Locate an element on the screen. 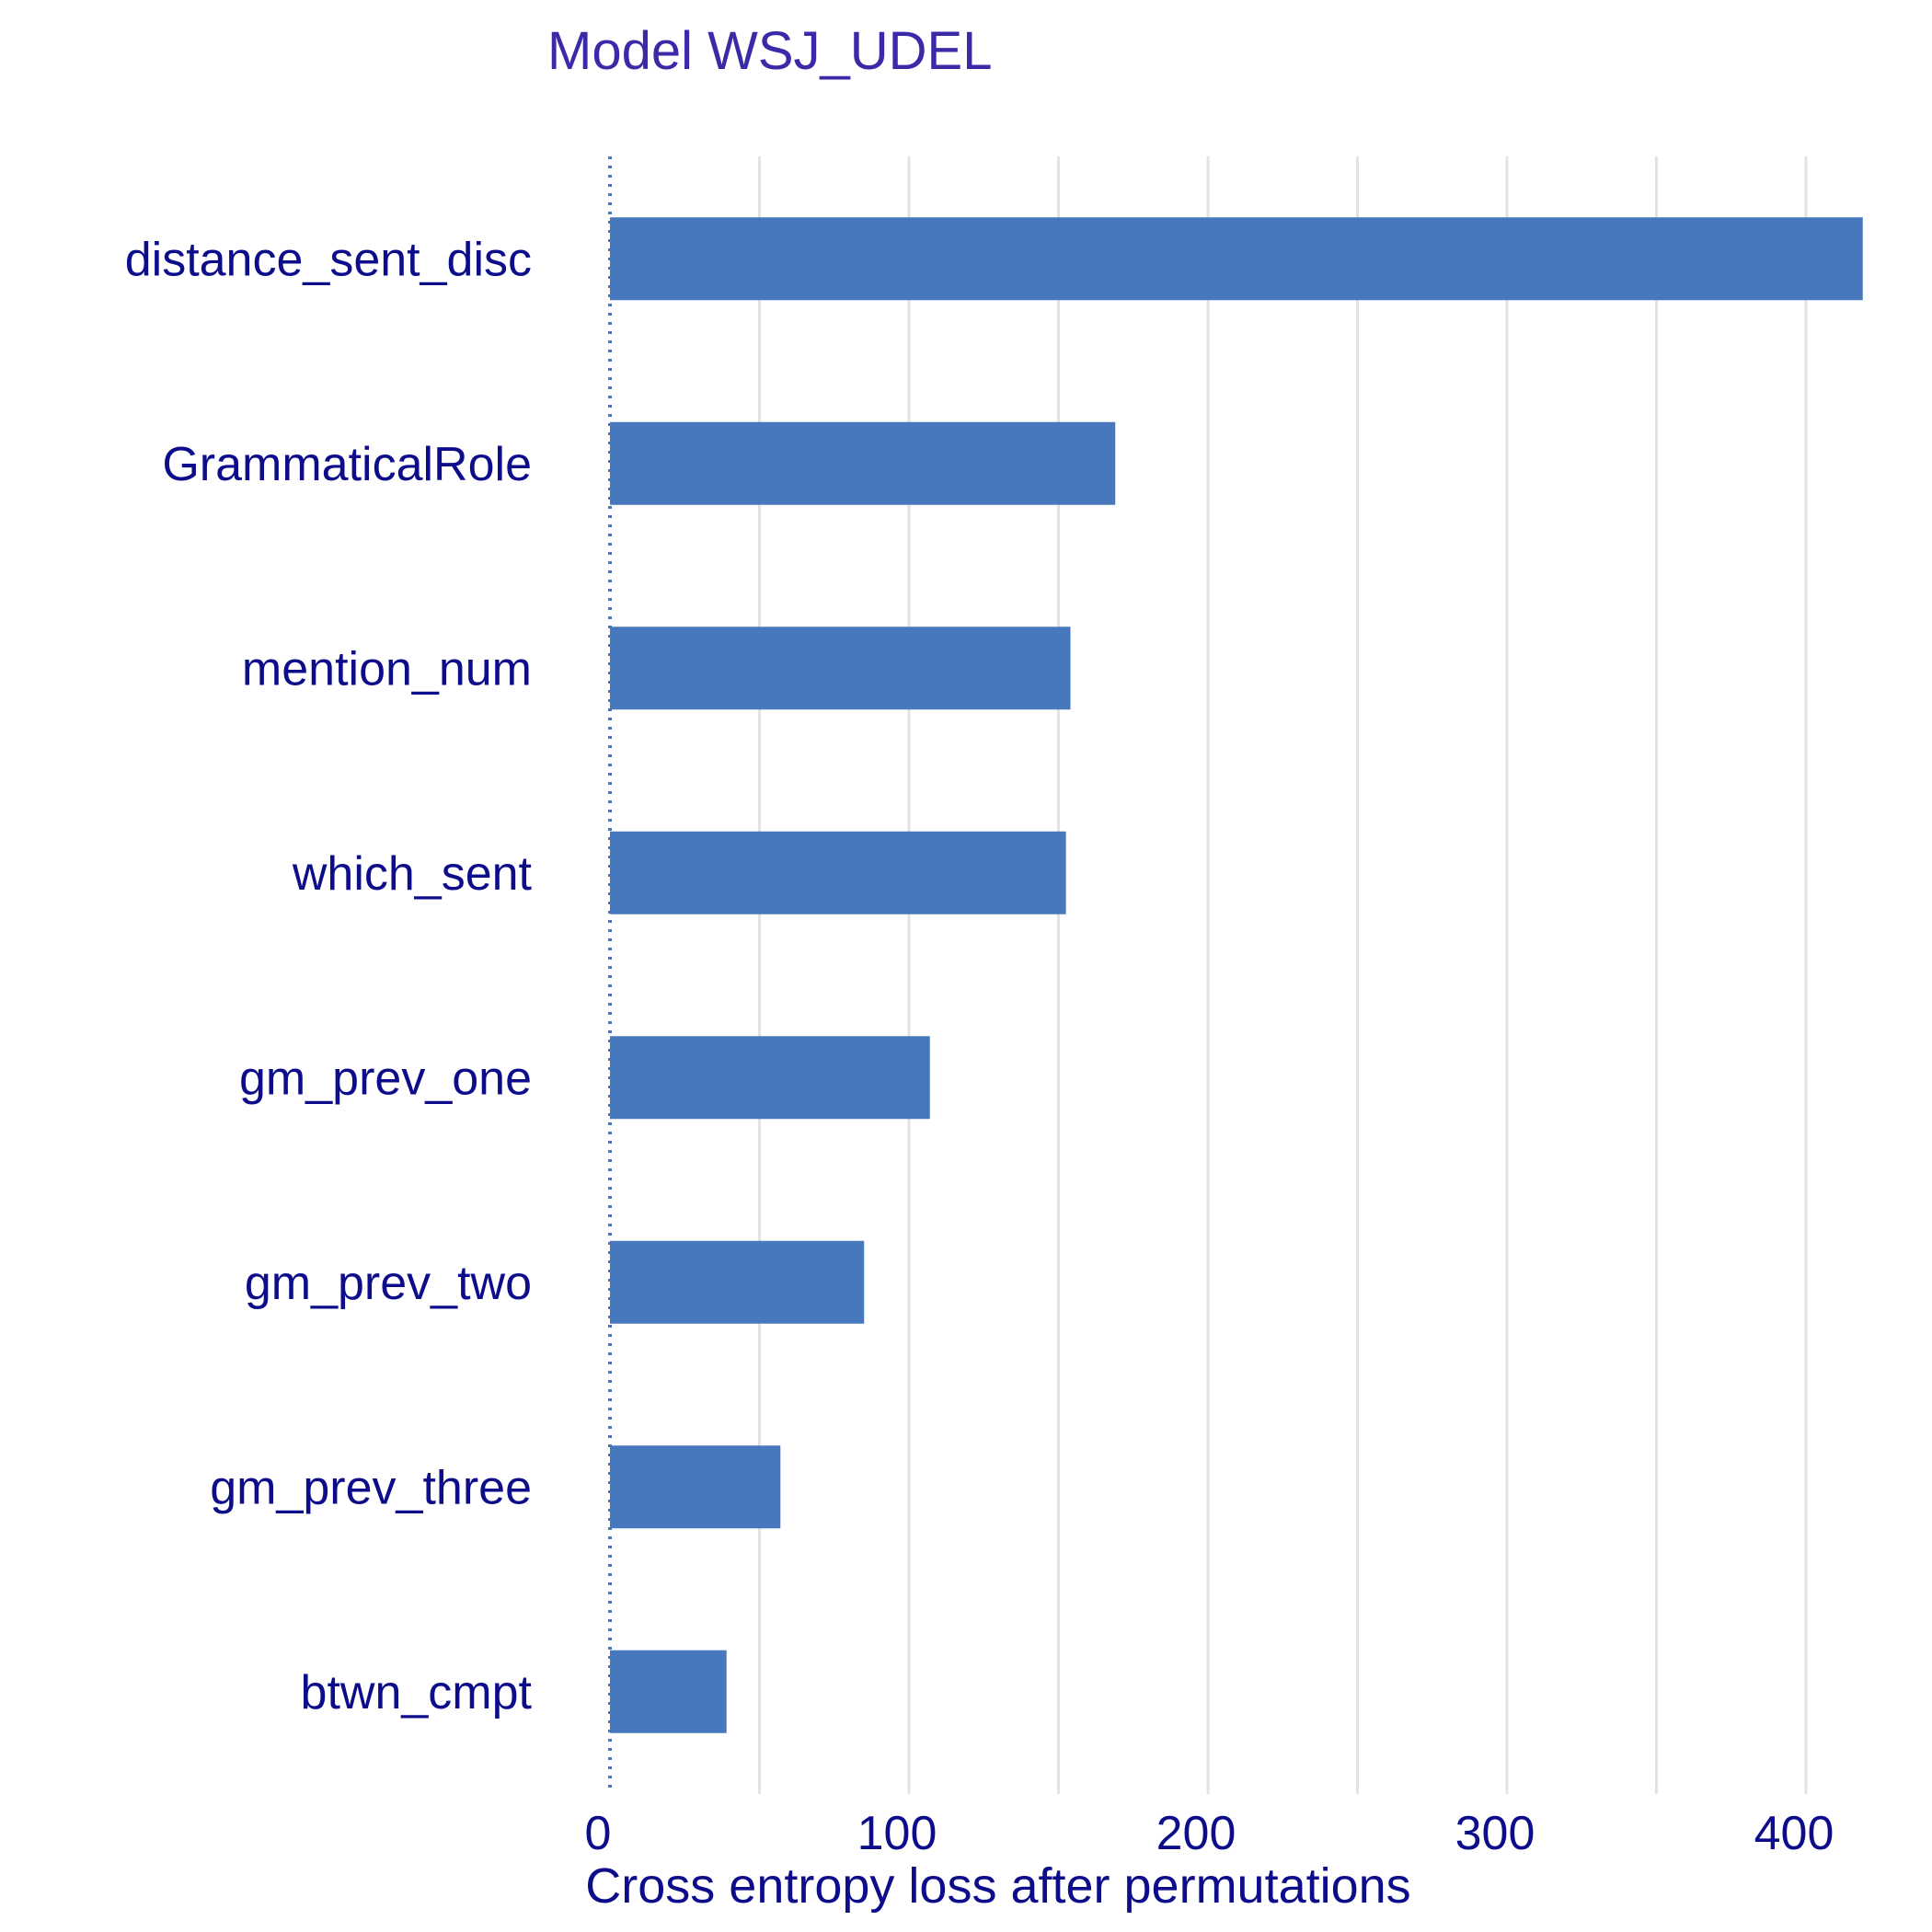 The image size is (1932, 1932). bar-GrammaticalRole is located at coordinates (863, 463).